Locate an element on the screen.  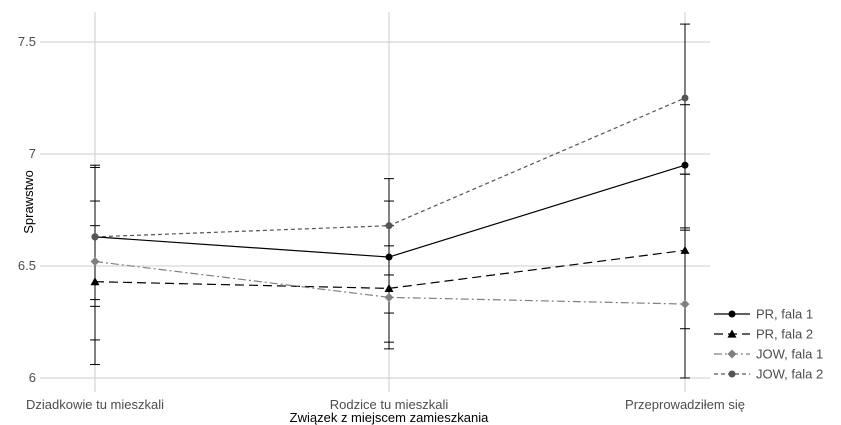
x-tick-label: Przeprowadziłem się is located at coordinates (685, 404).